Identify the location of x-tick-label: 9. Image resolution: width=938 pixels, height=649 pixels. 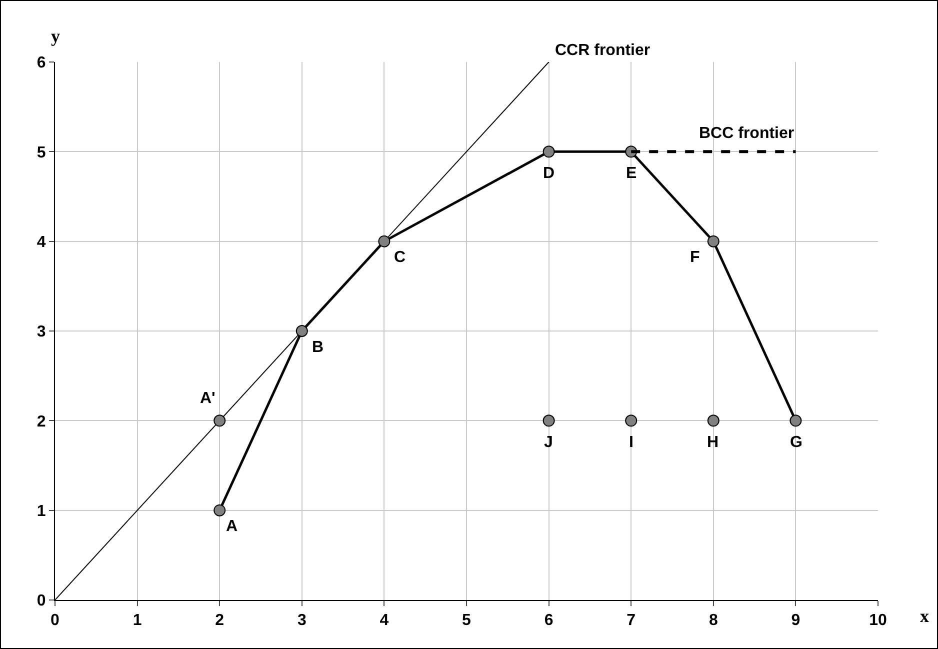
(795, 621).